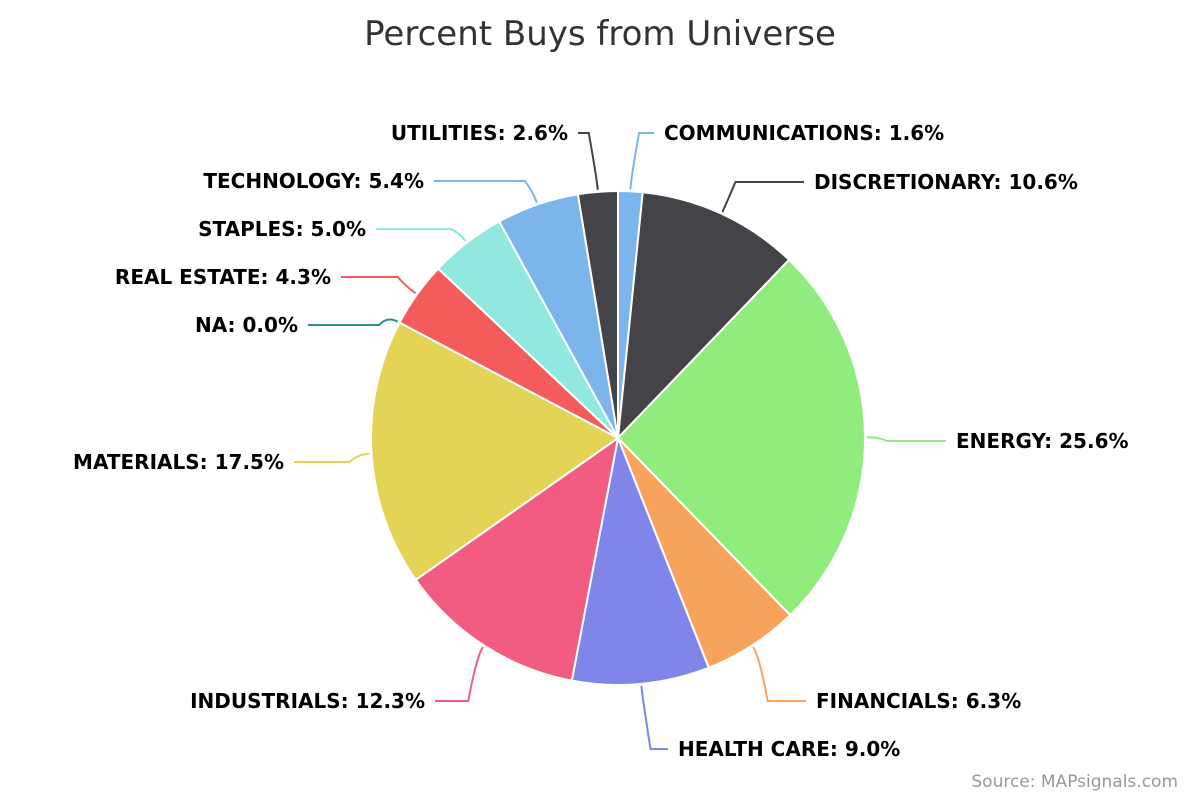 This screenshot has width=1200, height=800. Describe the element at coordinates (641, 161) in the screenshot. I see `connector-communications` at that location.